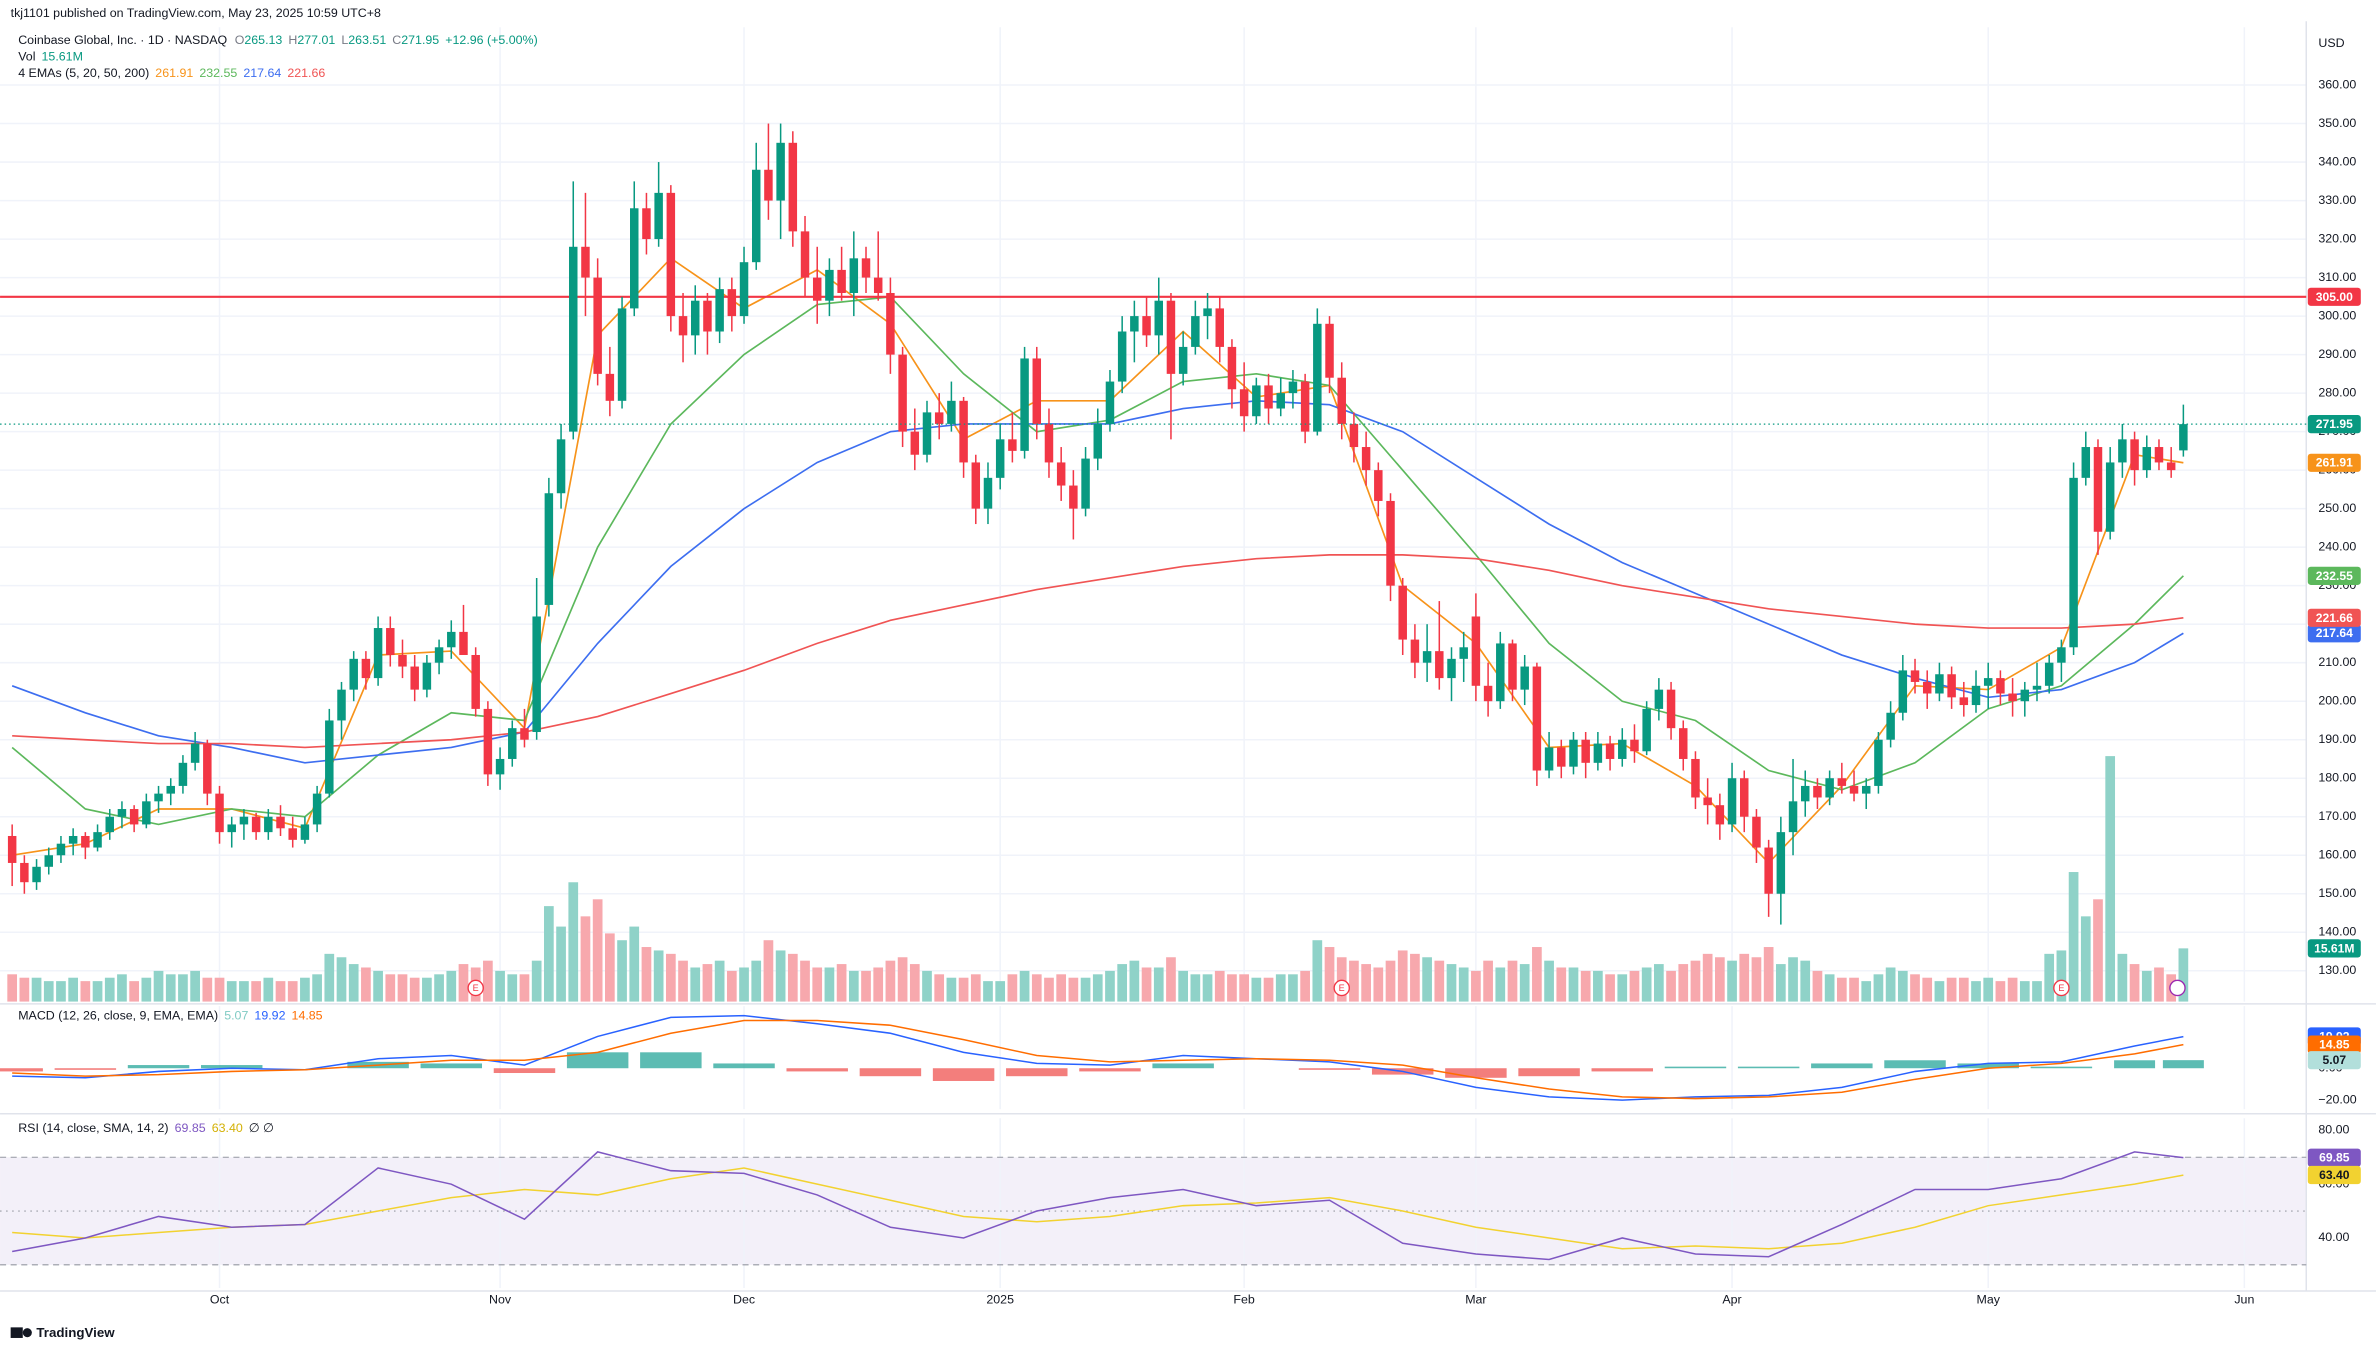  I want to click on symbol-legend-part: +12.96 (+5.00%), so click(491, 40).